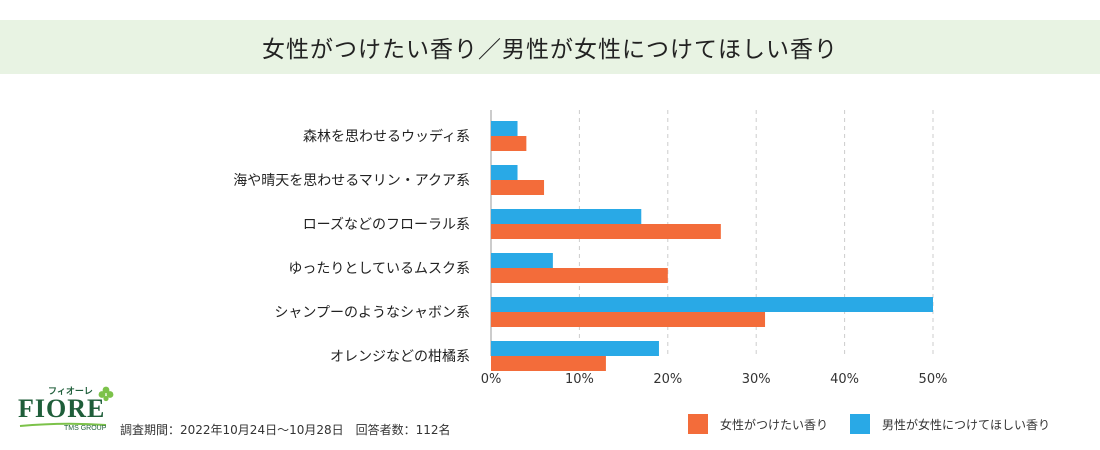 Image resolution: width=1100 pixels, height=450 pixels. I want to click on legend-item-male: 男性が女性につけてほしい香り, so click(950, 424).